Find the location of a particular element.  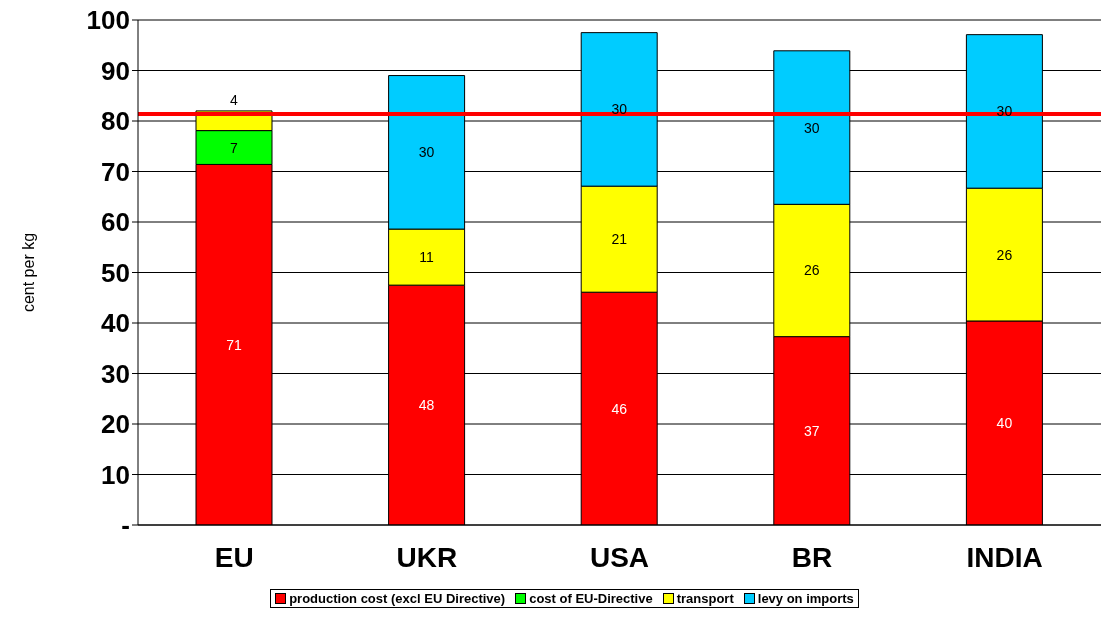

x-tick-label: UKR is located at coordinates (427, 557).